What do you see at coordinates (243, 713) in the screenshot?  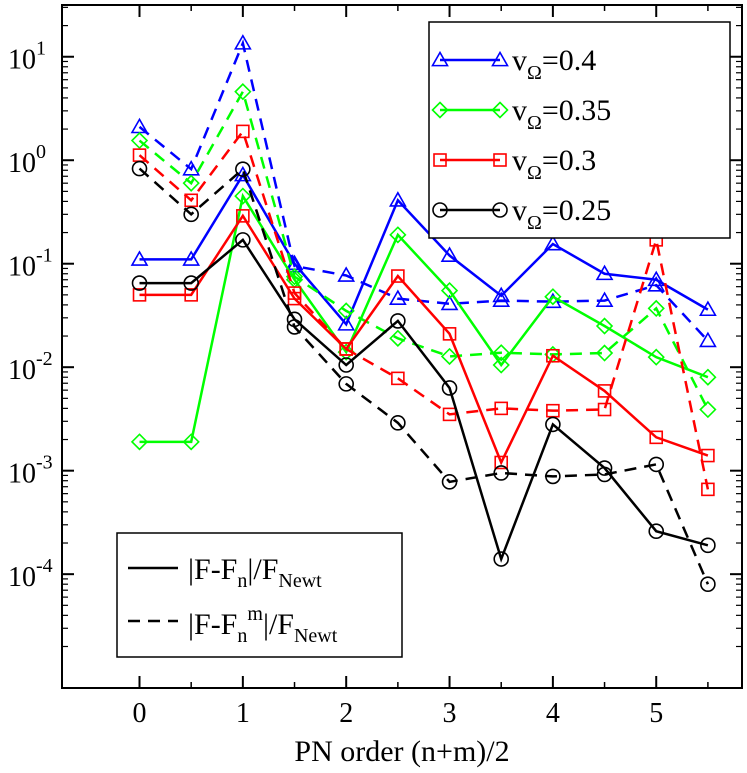 I see `x-tick-label: 1` at bounding box center [243, 713].